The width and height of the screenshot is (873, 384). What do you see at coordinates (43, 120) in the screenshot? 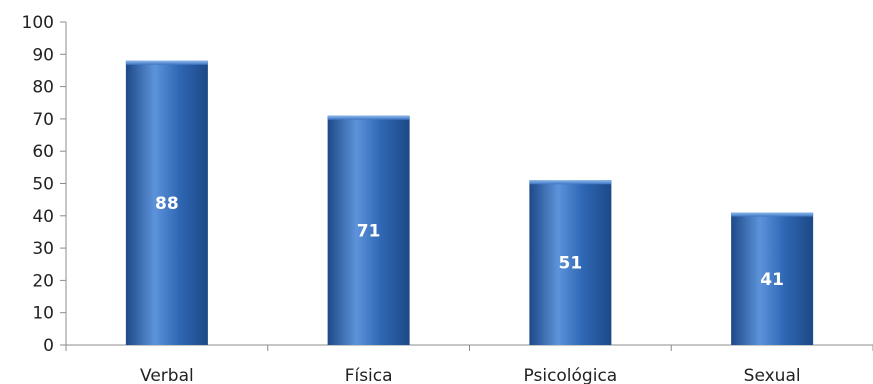
I see `y-tick-label: 70` at bounding box center [43, 120].